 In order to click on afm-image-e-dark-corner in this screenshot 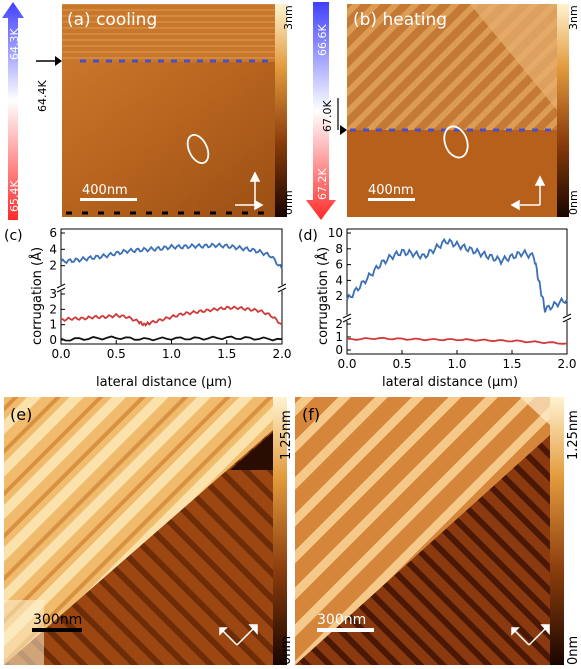, I will do `click(251, 451)`.